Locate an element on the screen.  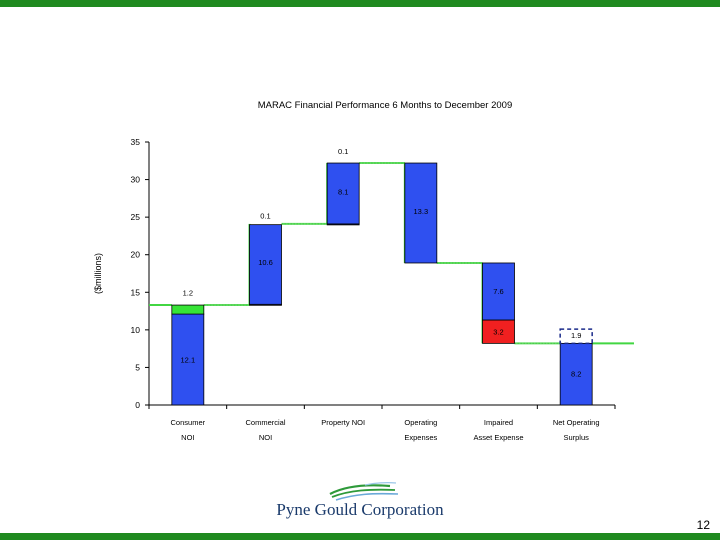
company-logo: Pyne Gould Corporation is located at coordinates (360, 502).